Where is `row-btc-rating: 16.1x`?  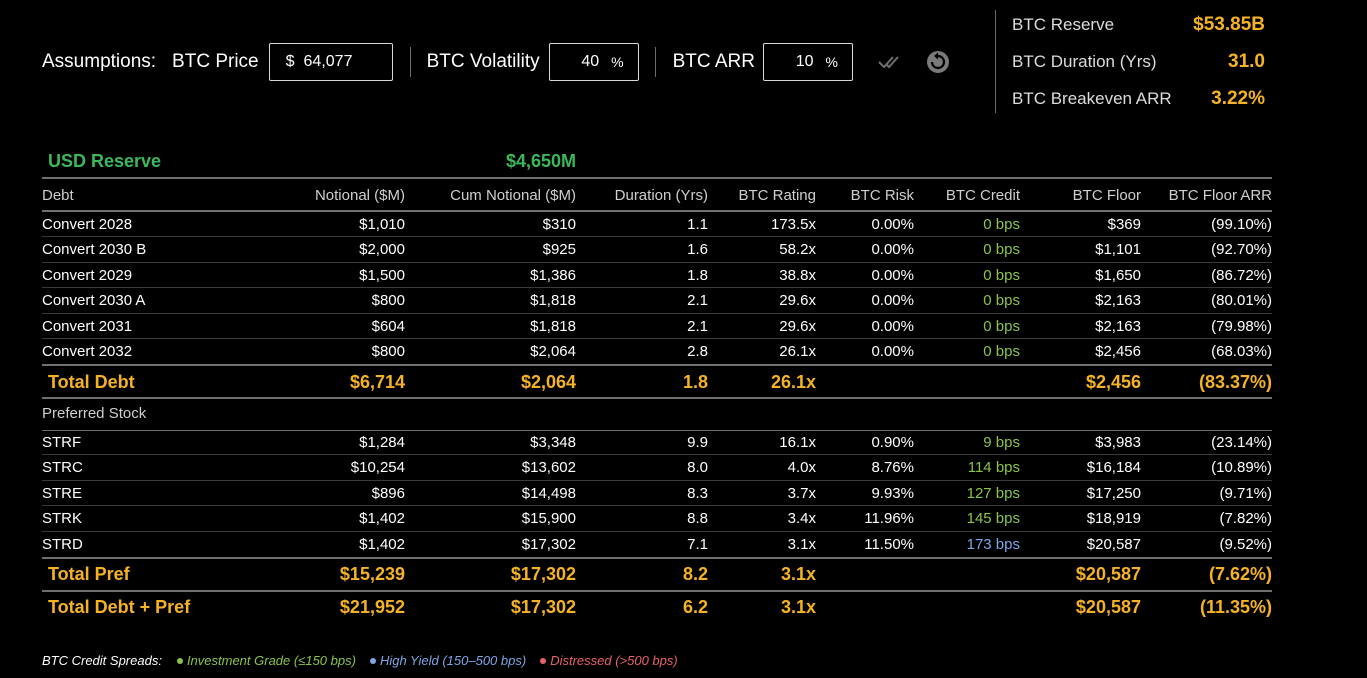 row-btc-rating: 16.1x is located at coordinates (797, 442).